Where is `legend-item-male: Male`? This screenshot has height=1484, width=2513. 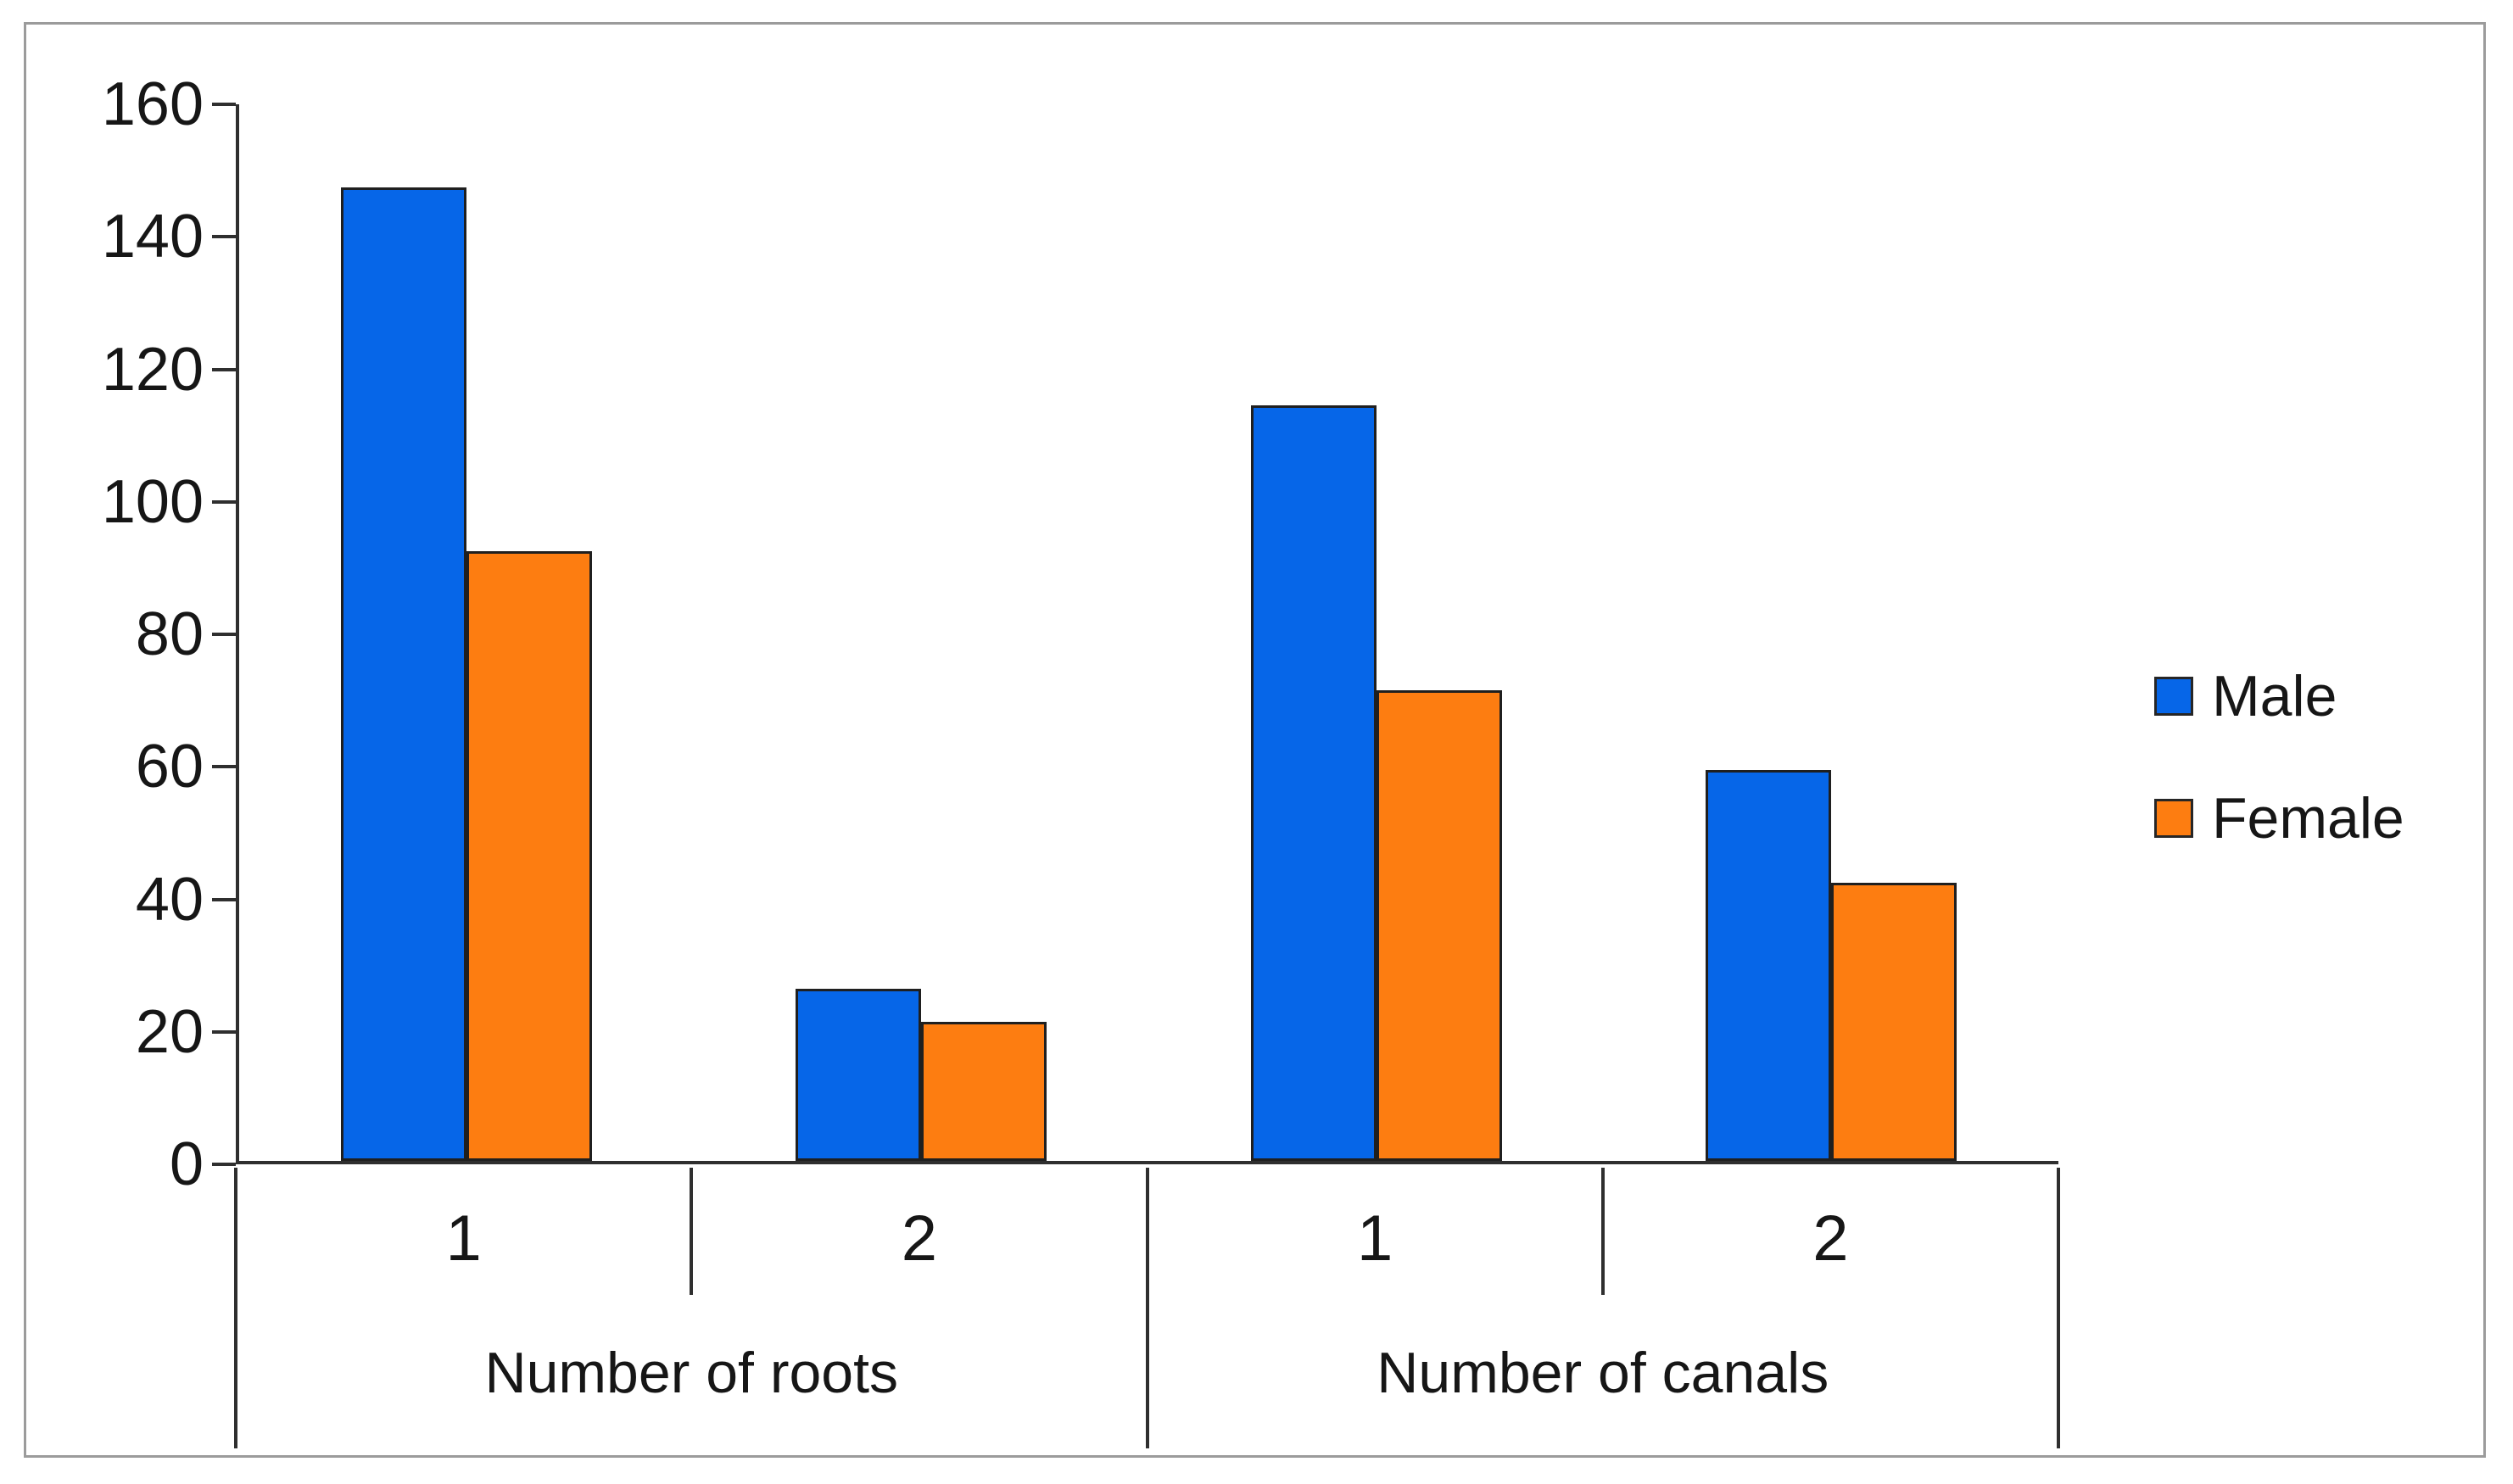 legend-item-male: Male is located at coordinates (2279, 696).